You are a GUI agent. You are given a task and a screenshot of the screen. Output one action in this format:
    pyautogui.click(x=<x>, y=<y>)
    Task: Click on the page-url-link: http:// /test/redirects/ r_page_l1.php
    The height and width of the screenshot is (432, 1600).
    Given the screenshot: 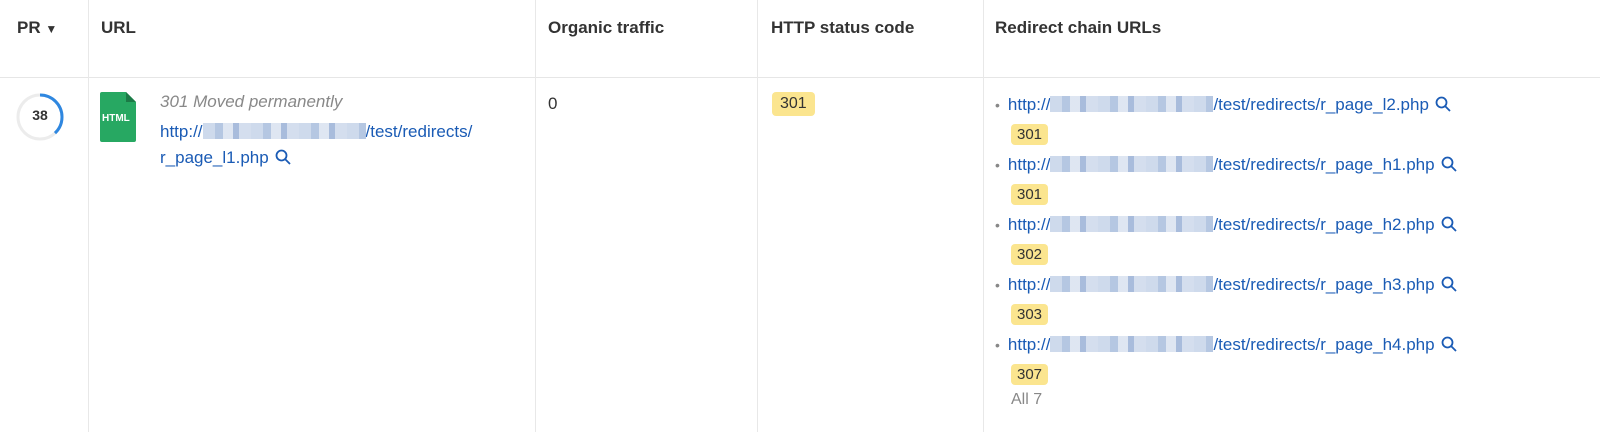 What is the action you would take?
    pyautogui.click(x=345, y=145)
    